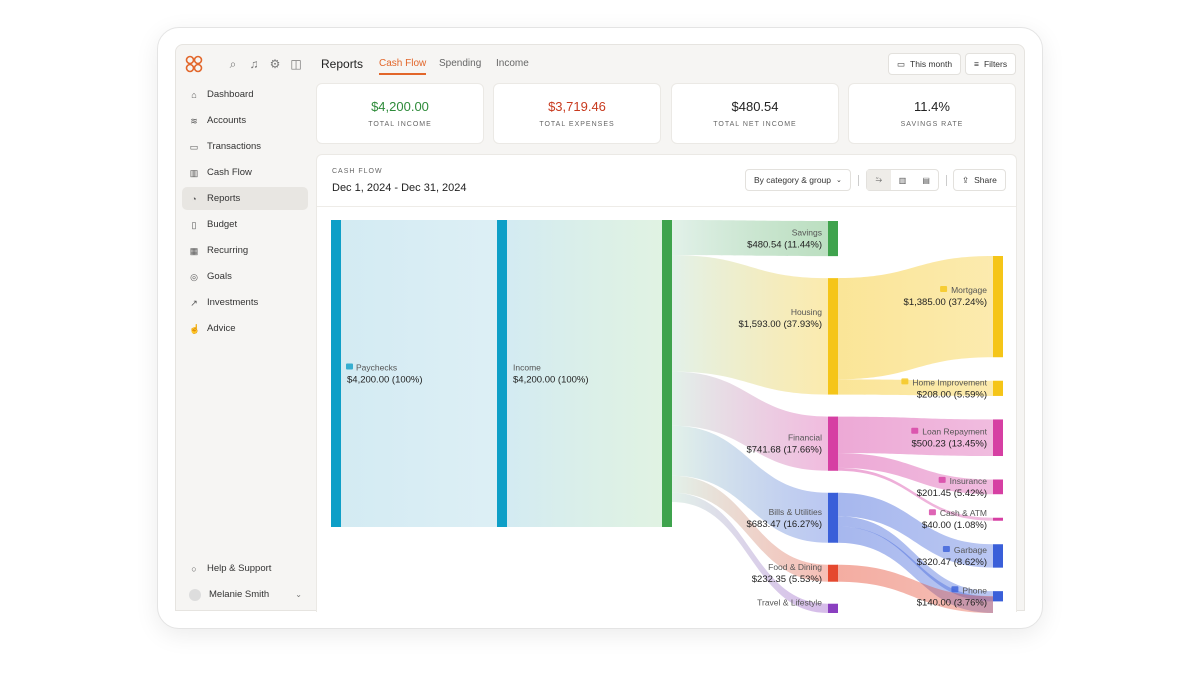  Describe the element at coordinates (275, 64) in the screenshot. I see `gear-icon: ⚙` at that location.